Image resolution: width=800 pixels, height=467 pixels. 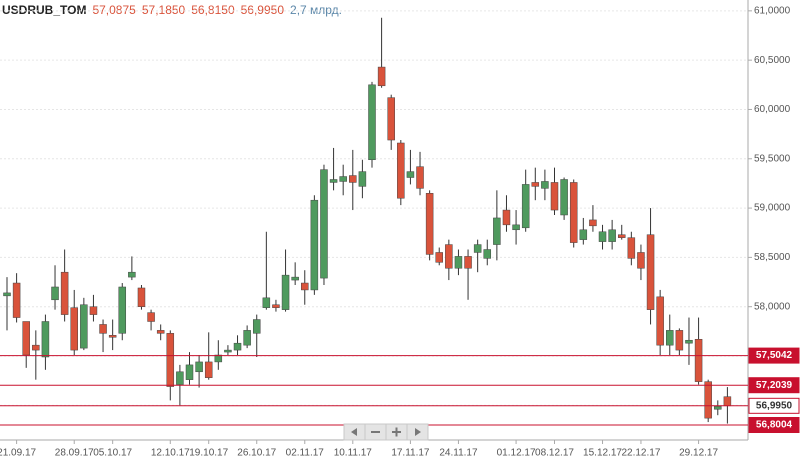 What do you see at coordinates (396, 432) in the screenshot?
I see `plus-icon` at bounding box center [396, 432].